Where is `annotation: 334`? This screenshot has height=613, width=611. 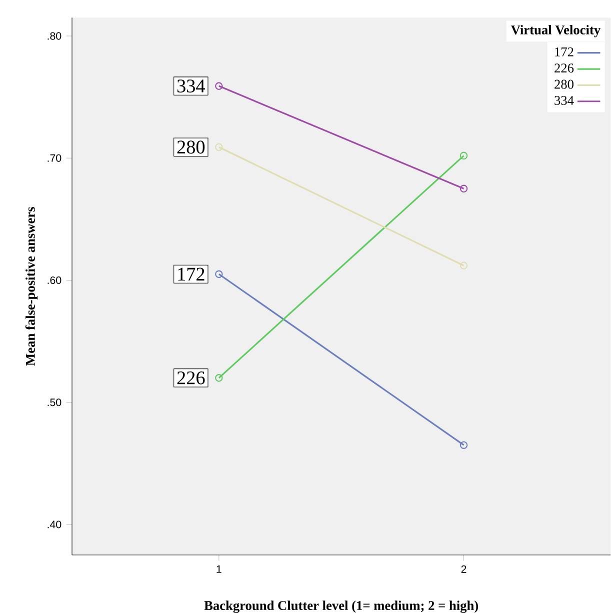
annotation: 334 is located at coordinates (191, 86).